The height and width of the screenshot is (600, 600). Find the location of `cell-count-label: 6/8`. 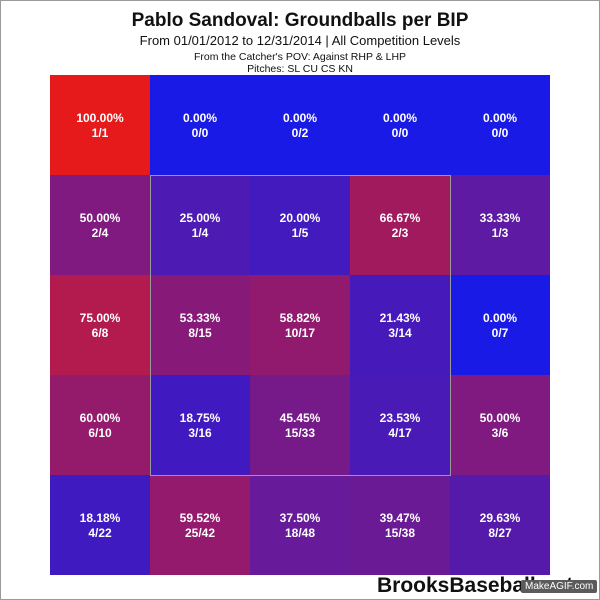

cell-count-label: 6/8 is located at coordinates (100, 333).